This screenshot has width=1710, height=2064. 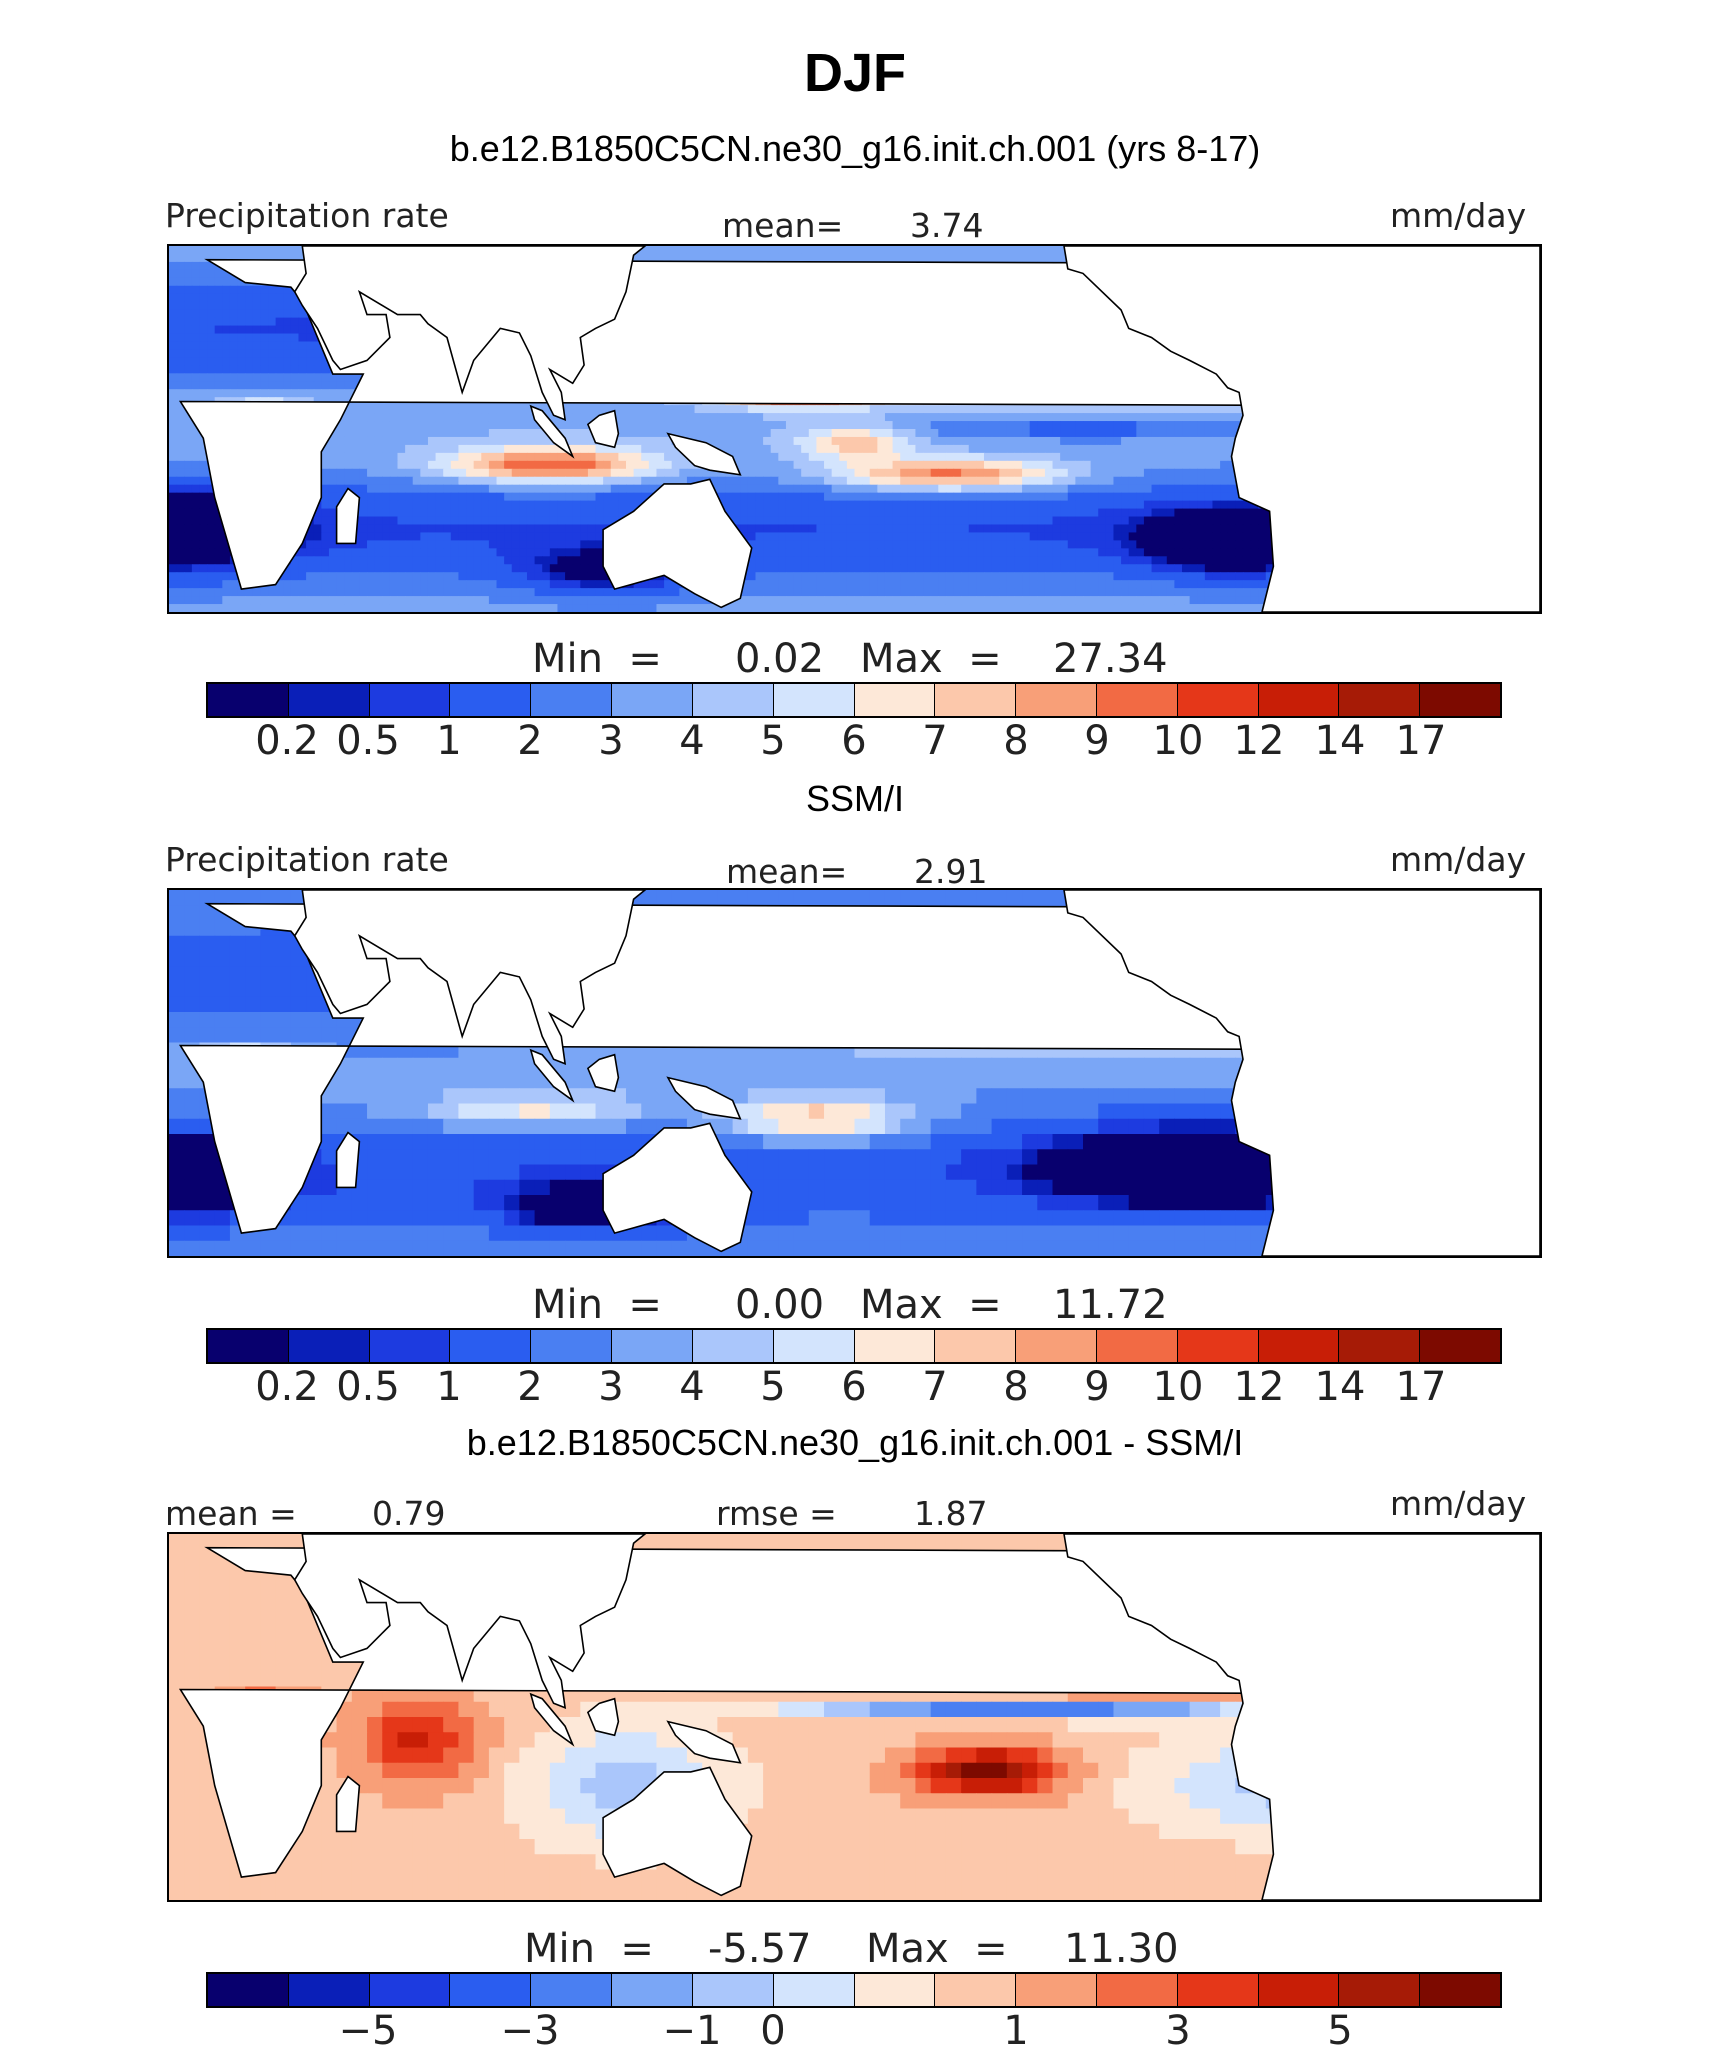 I want to click on panel-1-mean-value: 3.74, so click(x=947, y=225).